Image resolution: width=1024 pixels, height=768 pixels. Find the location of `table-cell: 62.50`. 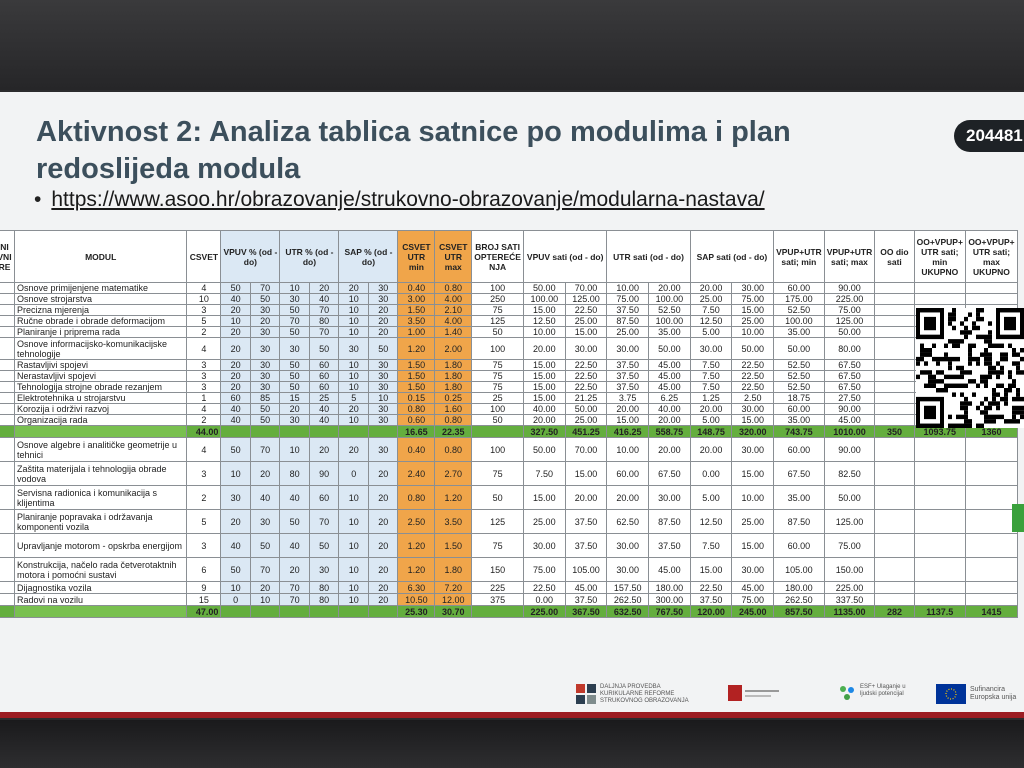

table-cell: 62.50 is located at coordinates (628, 521).